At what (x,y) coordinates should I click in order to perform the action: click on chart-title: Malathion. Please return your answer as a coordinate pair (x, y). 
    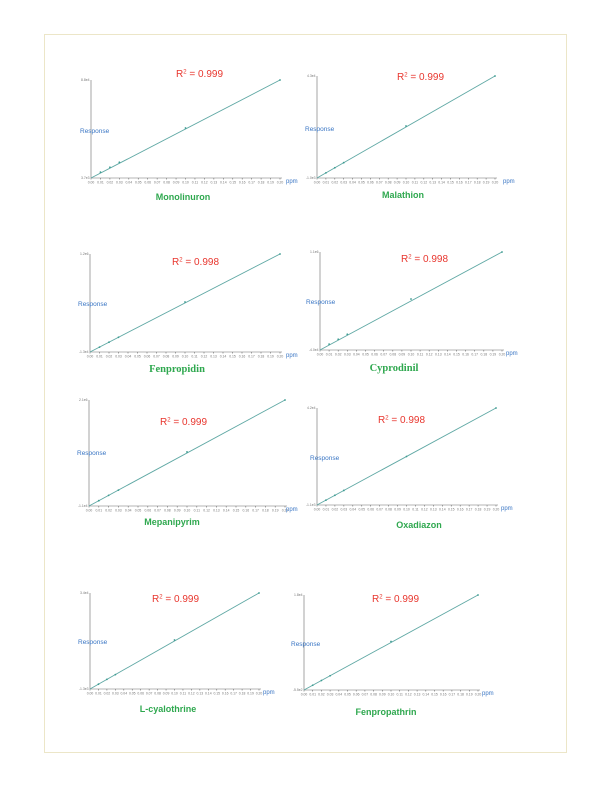
    Looking at the image, I should click on (403, 195).